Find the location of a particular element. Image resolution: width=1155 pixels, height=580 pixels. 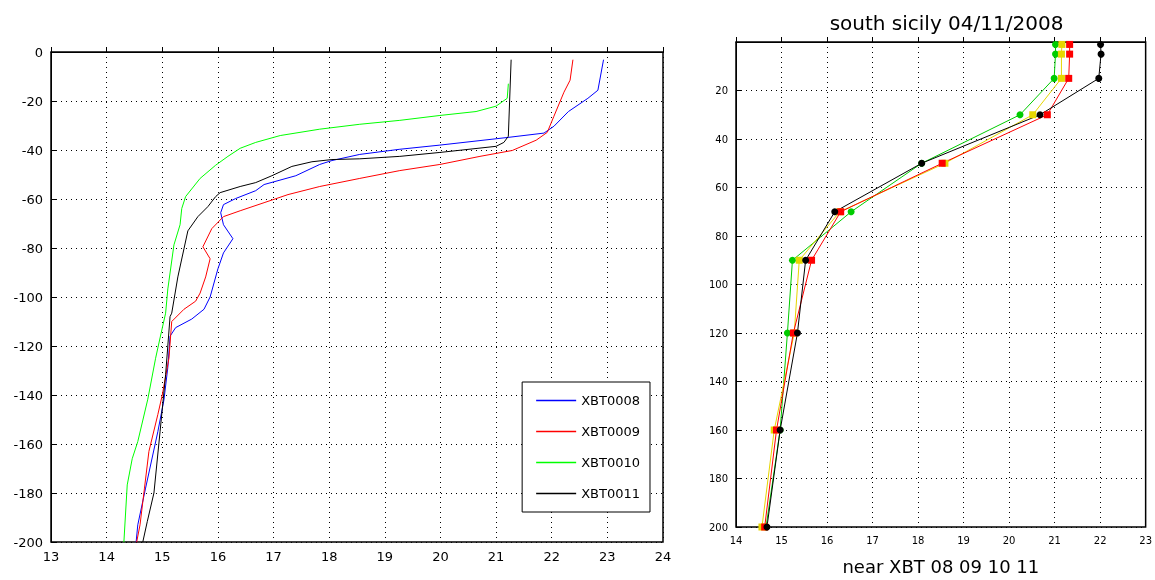

y-tick-label: 100 is located at coordinates (718, 284).